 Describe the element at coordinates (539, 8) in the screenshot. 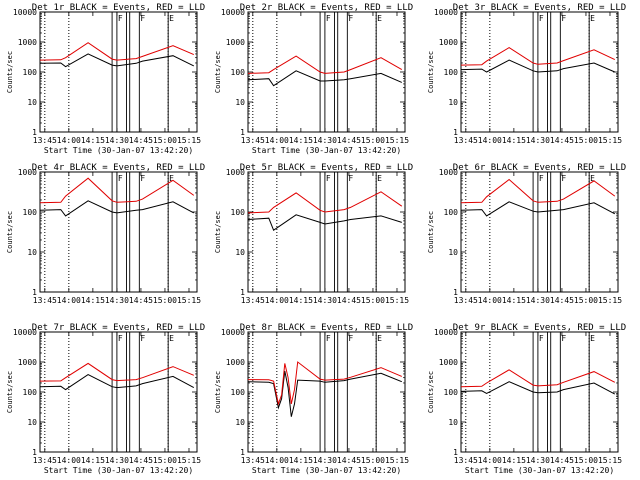

I see `panel-title: Det 3r BLACK = Events, RED = LLD` at that location.